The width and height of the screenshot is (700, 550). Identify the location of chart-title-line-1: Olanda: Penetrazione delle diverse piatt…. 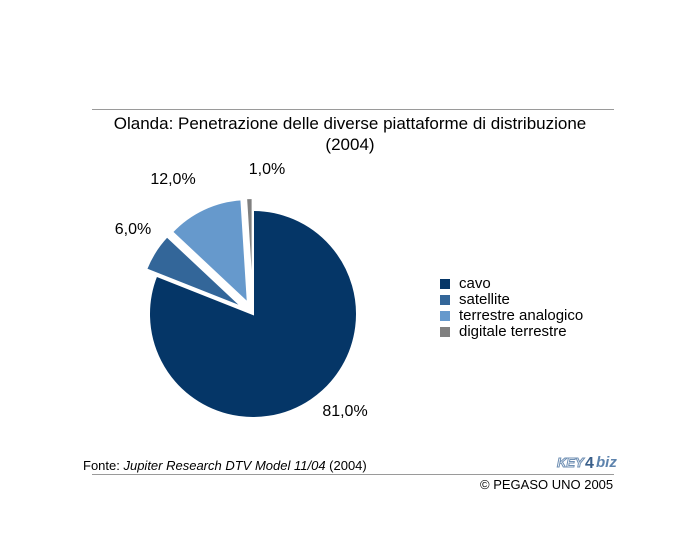
(350, 123).